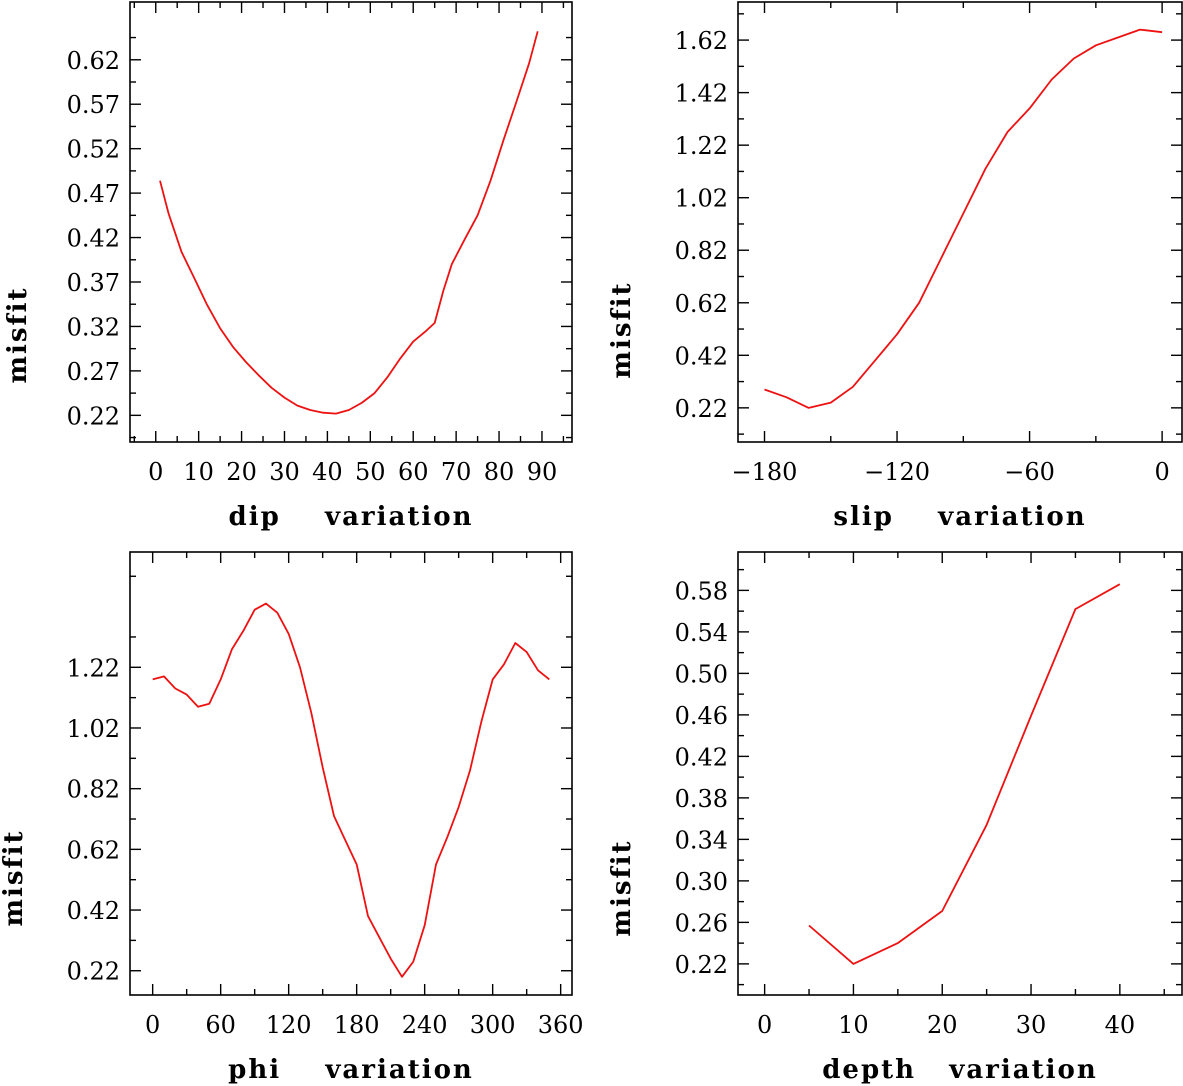  I want to click on phi-x-axis-title: phi variation, so click(351, 1070).